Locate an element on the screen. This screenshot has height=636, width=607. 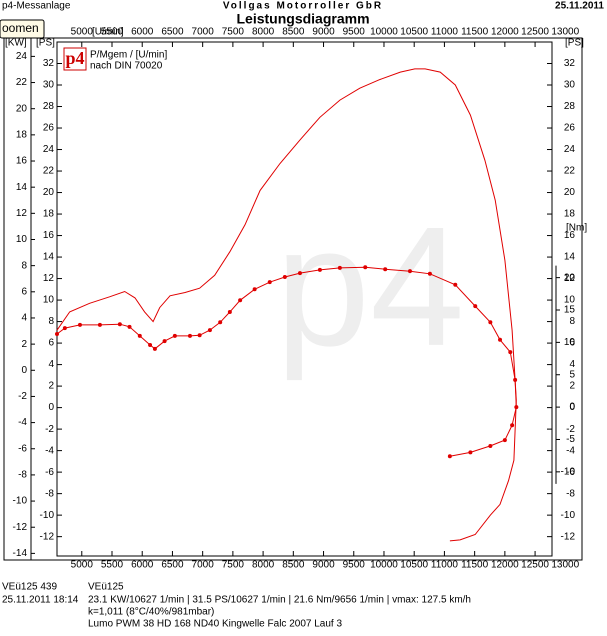
y-tick-label: 20 is located at coordinates (22, 108).